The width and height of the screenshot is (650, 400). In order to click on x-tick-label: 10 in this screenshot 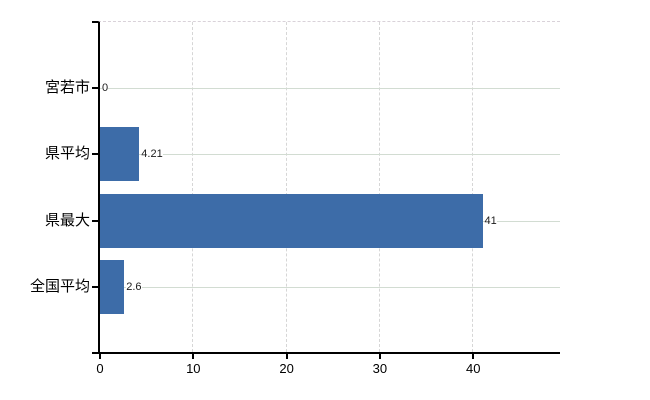, I will do `click(193, 368)`.